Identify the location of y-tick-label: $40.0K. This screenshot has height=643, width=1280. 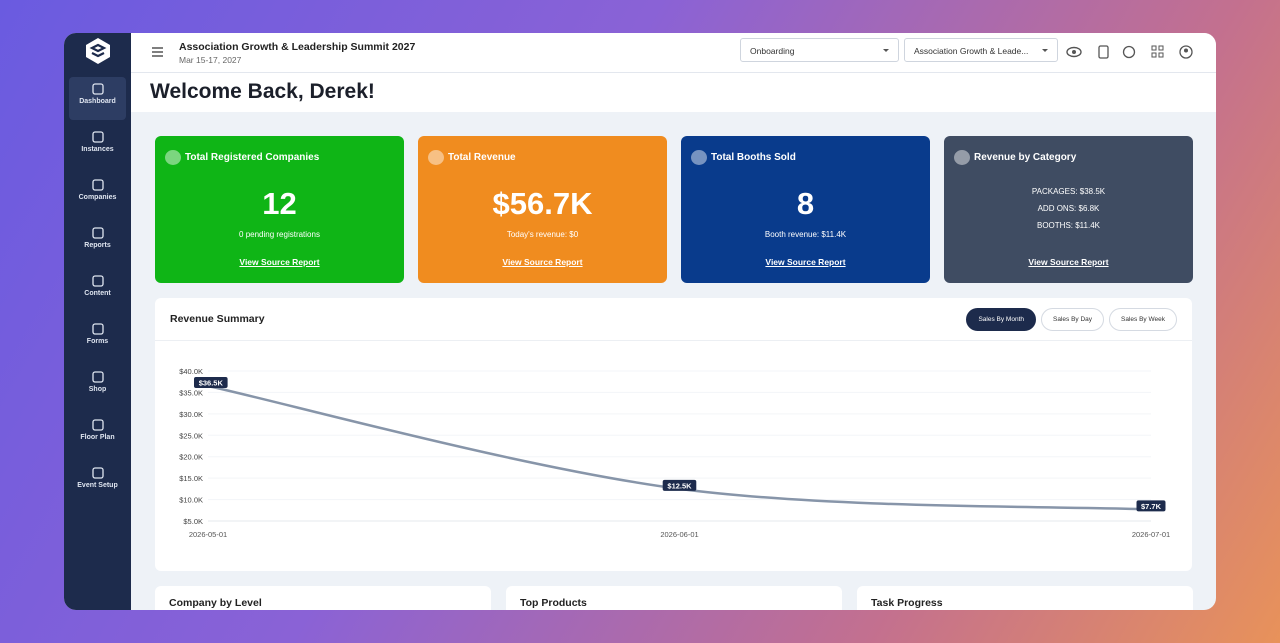
(191, 371).